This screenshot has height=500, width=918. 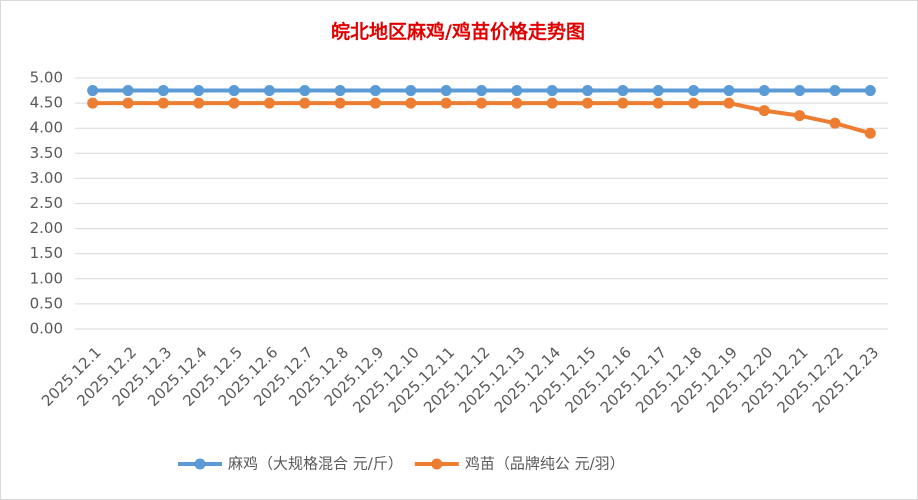 I want to click on y-tick-label: 2.50, so click(x=46, y=203).